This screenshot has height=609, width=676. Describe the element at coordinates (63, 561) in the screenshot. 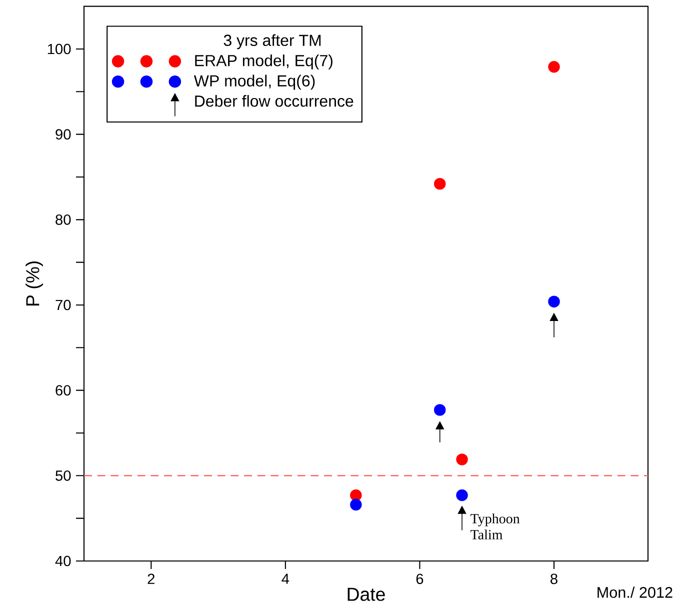

I see `y-tick-label: 40` at that location.